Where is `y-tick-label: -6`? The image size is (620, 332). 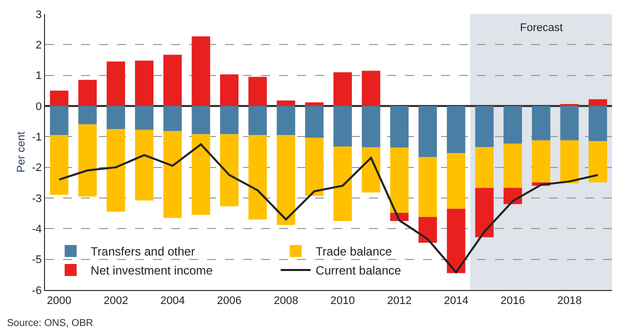
y-tick-label: -6 is located at coordinates (37, 290).